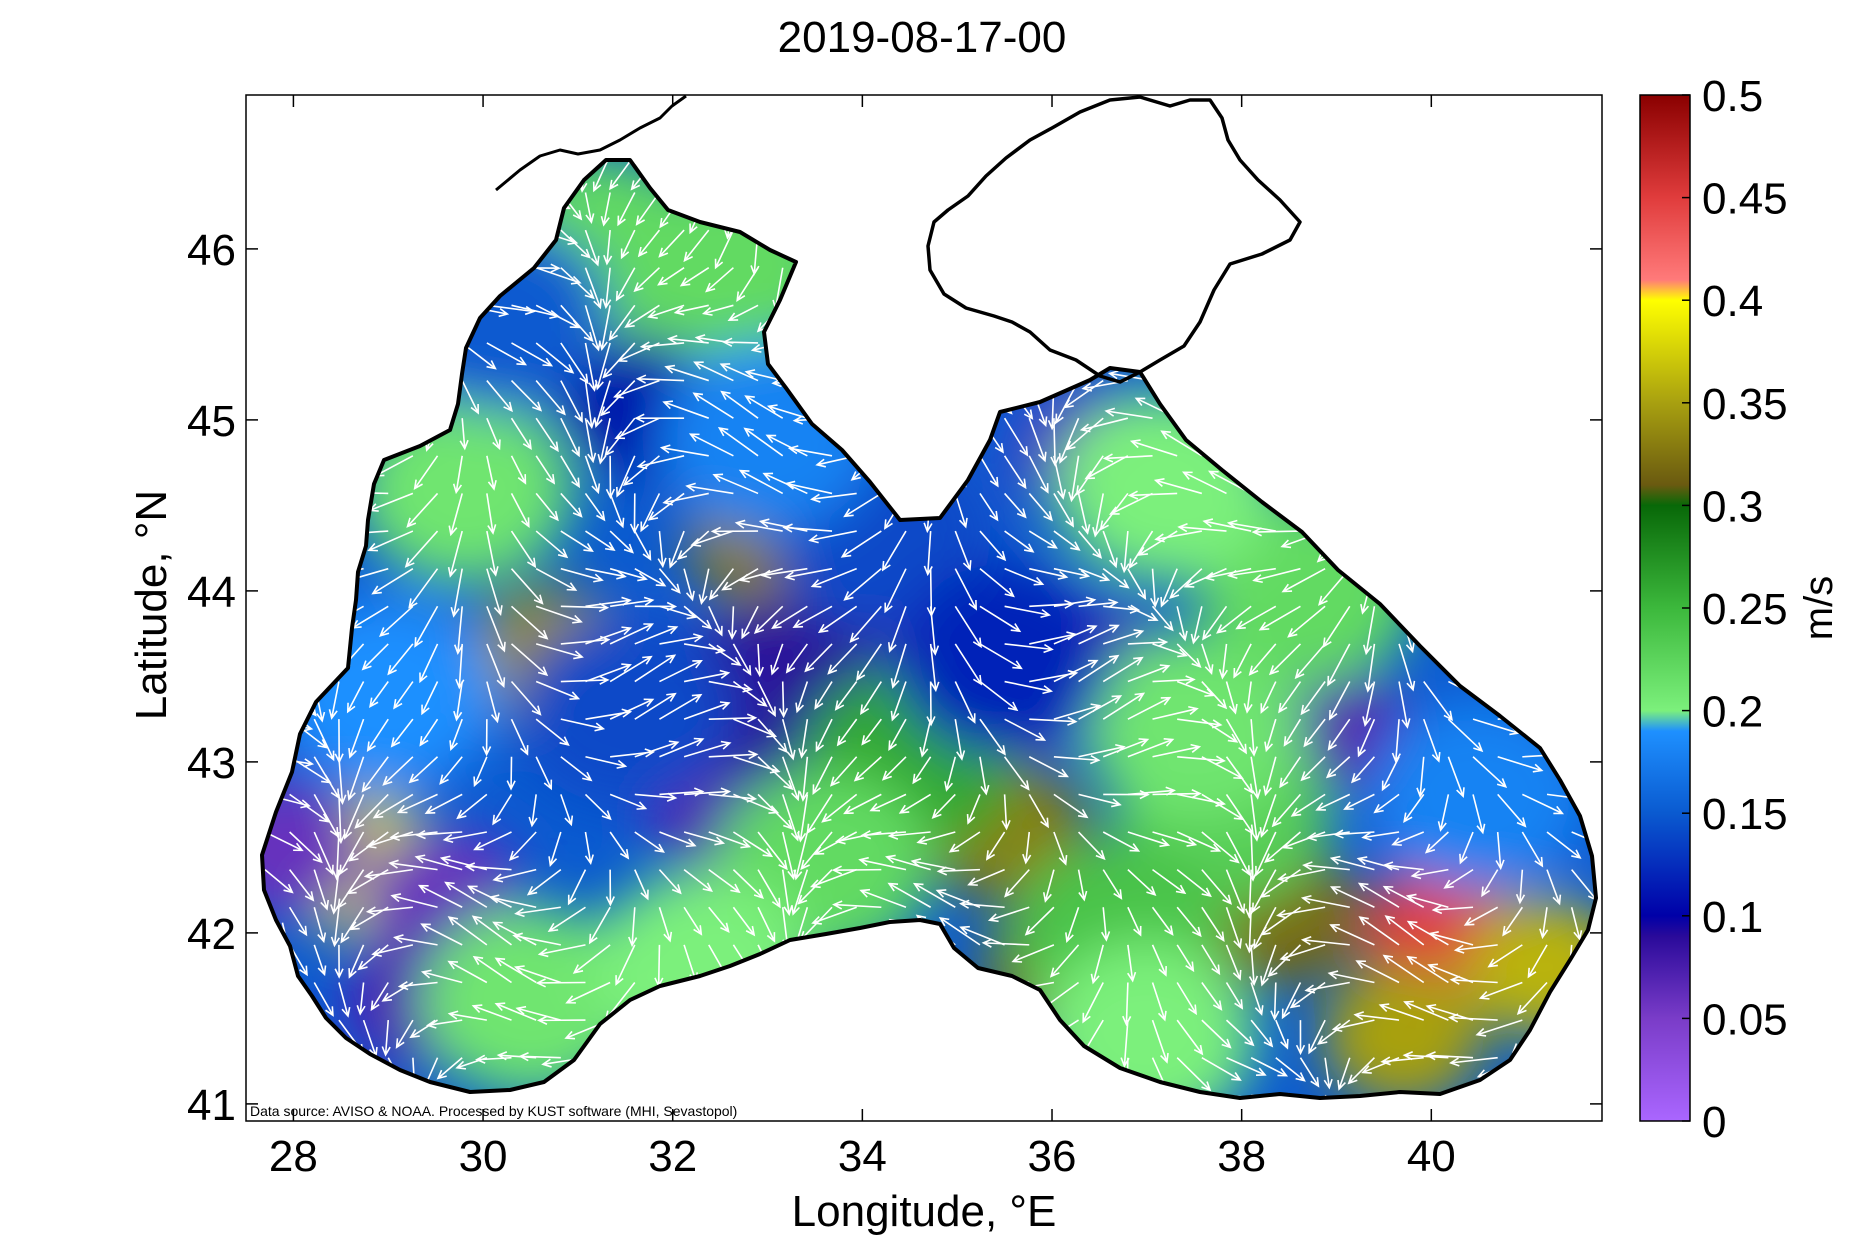 This screenshot has height=1250, width=1876. I want to click on x-tick-label: 32, so click(672, 1156).